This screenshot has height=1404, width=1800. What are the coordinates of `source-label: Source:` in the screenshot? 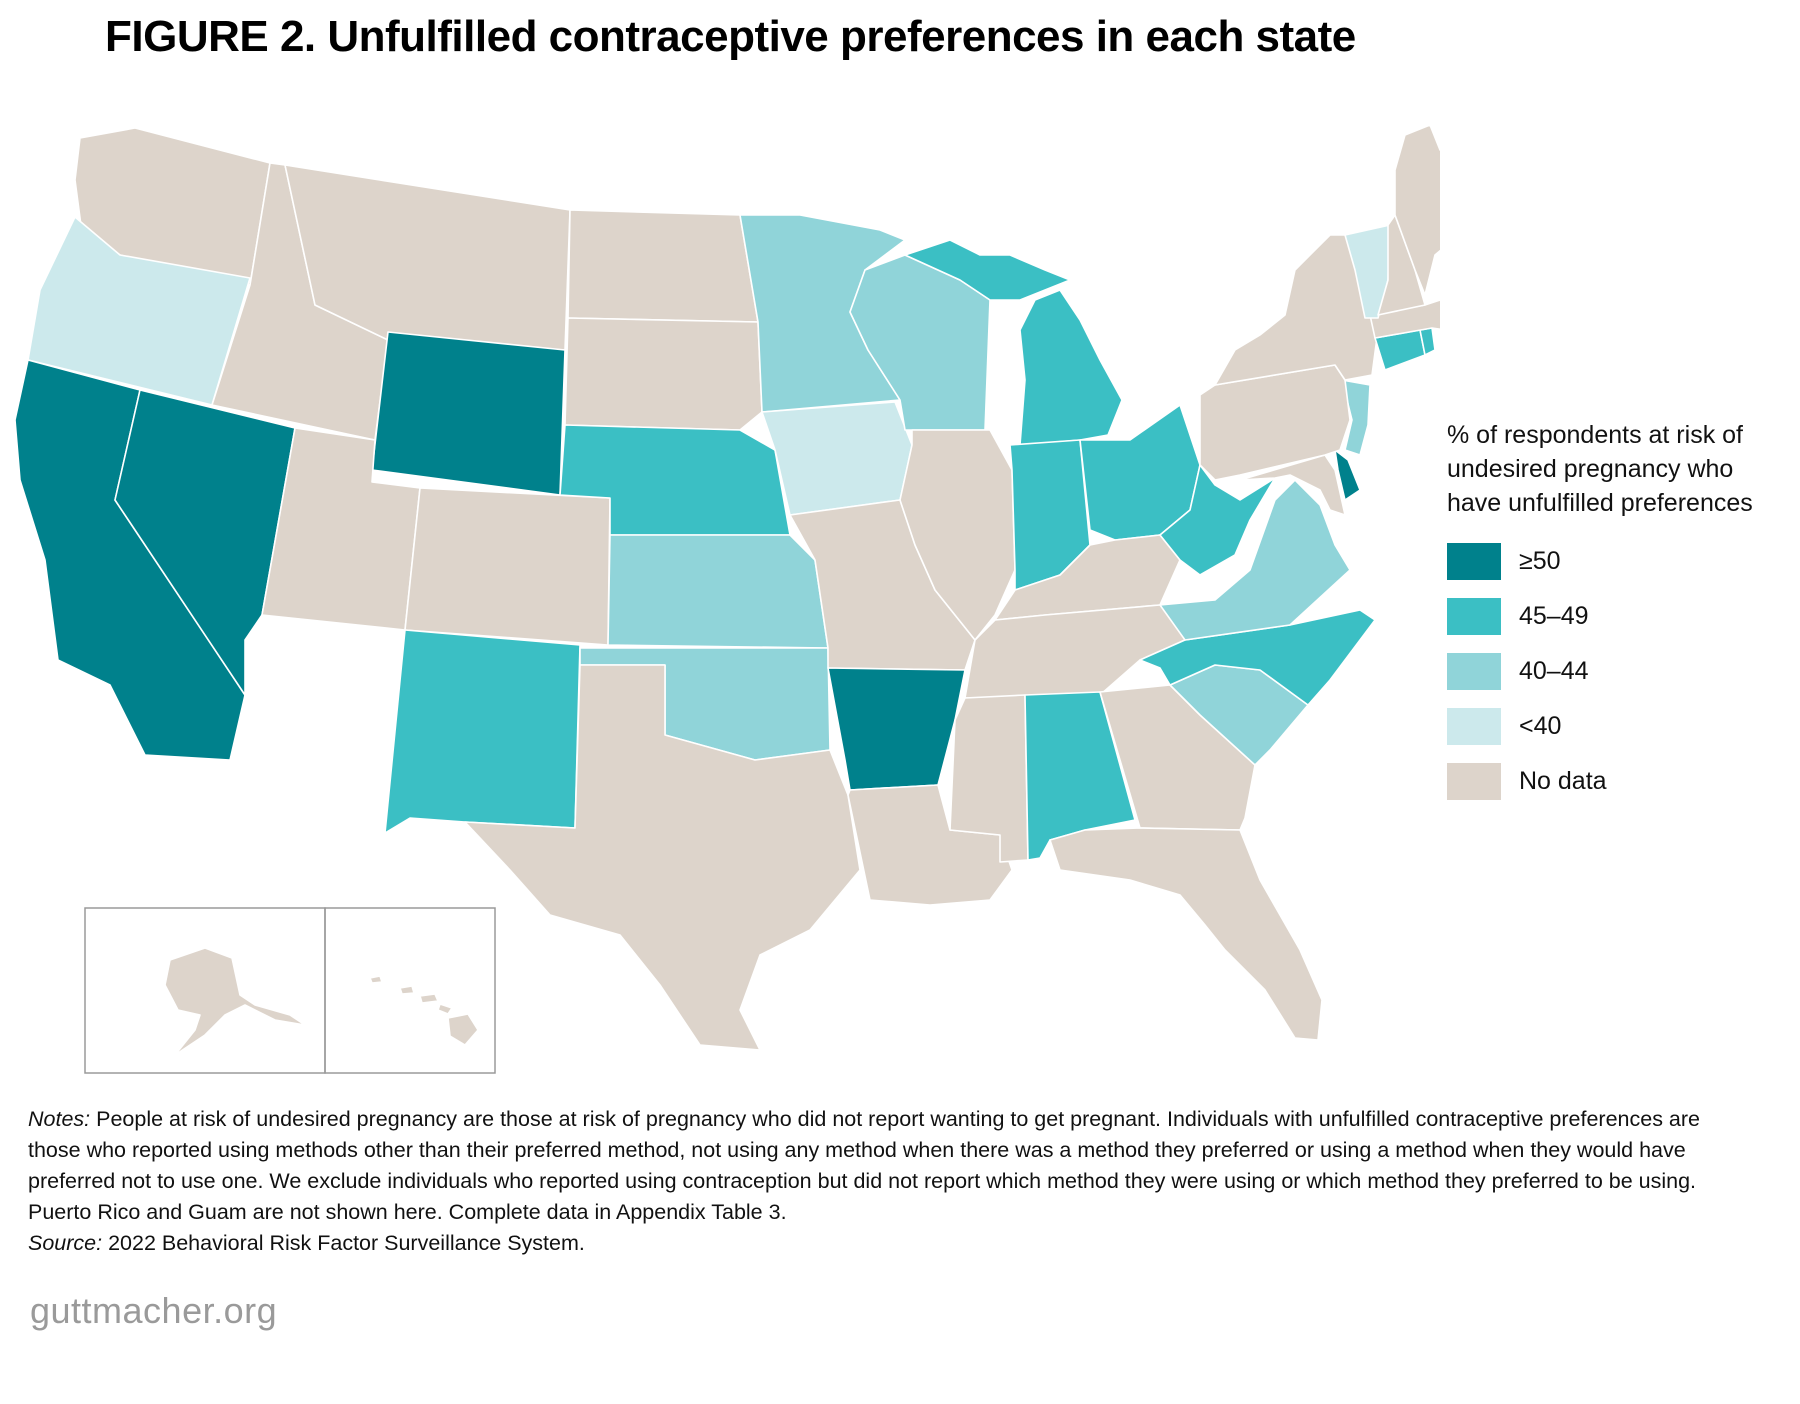 It's located at (65, 1243).